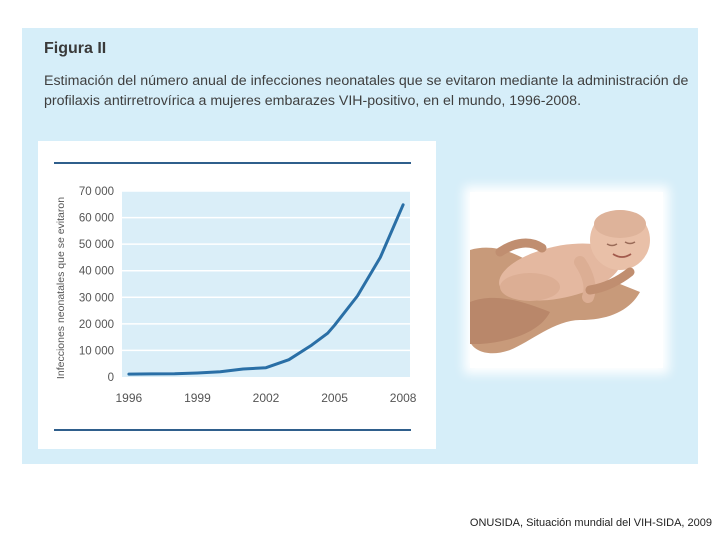  I want to click on y-axis-label: Infecciones neonatales que se evitaron, so click(61, 288).